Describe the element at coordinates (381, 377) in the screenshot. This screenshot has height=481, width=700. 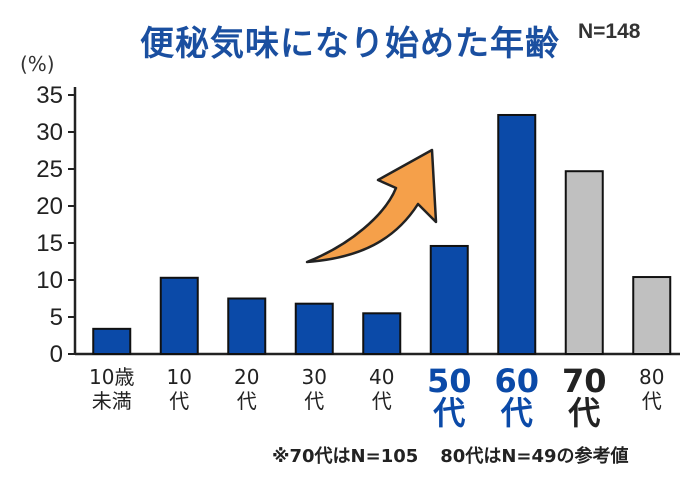
I see `x-tick-label-4-line1: 40` at that location.